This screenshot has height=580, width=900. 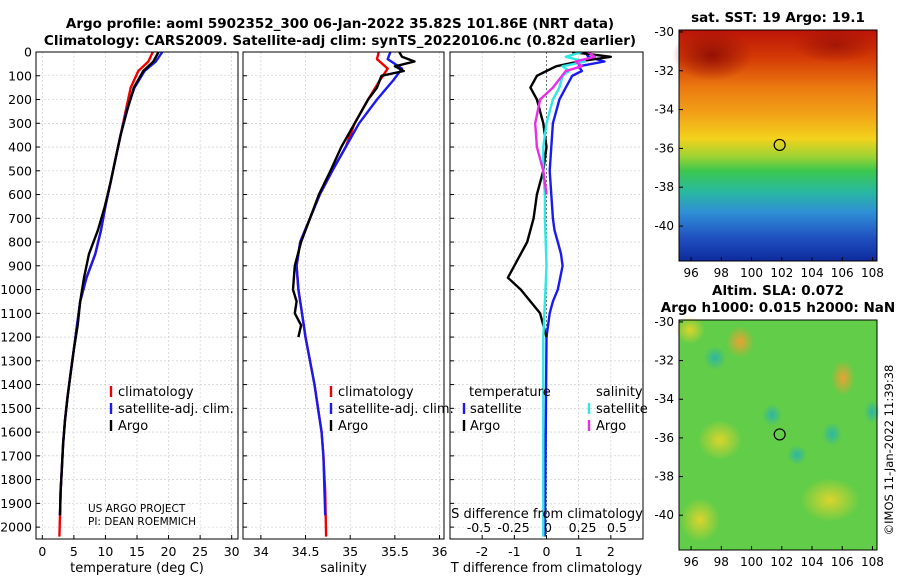 What do you see at coordinates (769, 152) in the screenshot?
I see `sst-map: 96 98 100 102 104 106 108 -30 -32 -34 -36 -38 -40` at bounding box center [769, 152].